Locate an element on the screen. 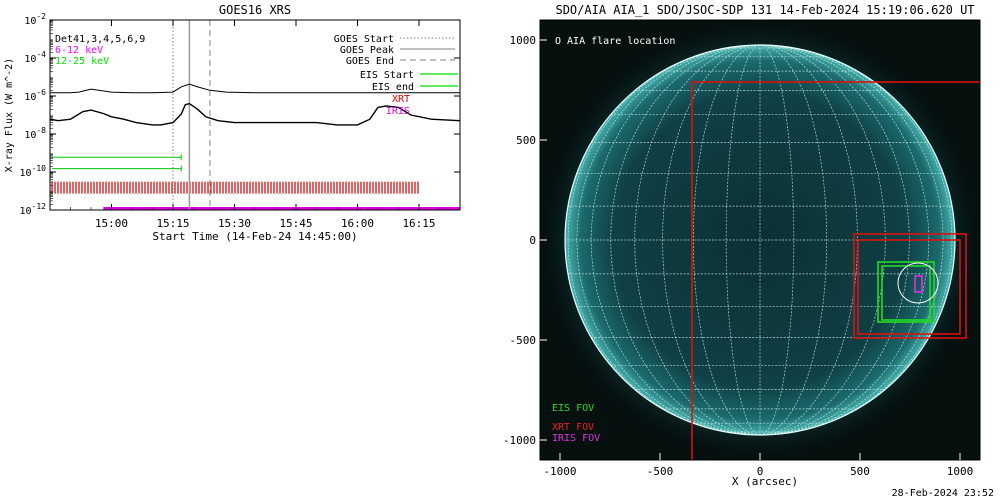  map-x-tick-label: 500 is located at coordinates (860, 471).